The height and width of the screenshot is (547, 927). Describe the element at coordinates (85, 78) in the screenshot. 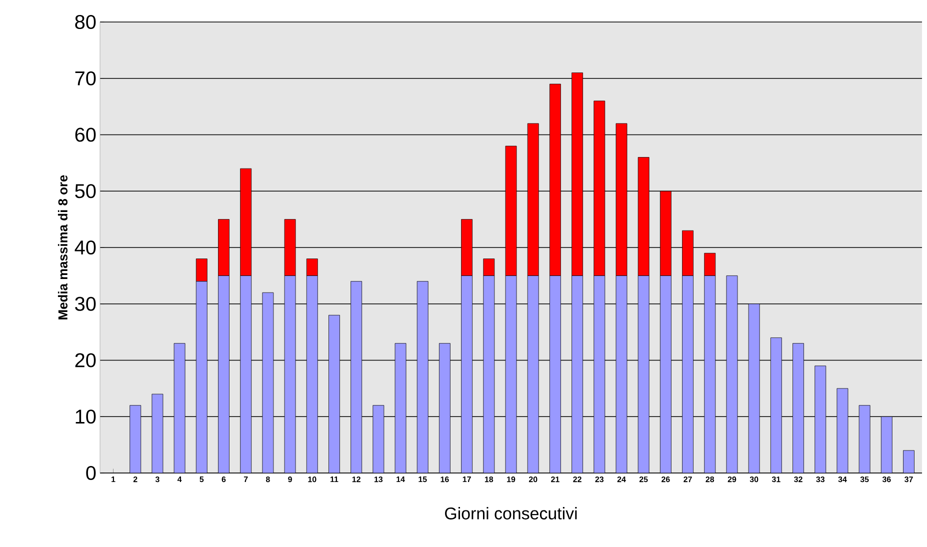

I see `y-tick-label: 70` at that location.